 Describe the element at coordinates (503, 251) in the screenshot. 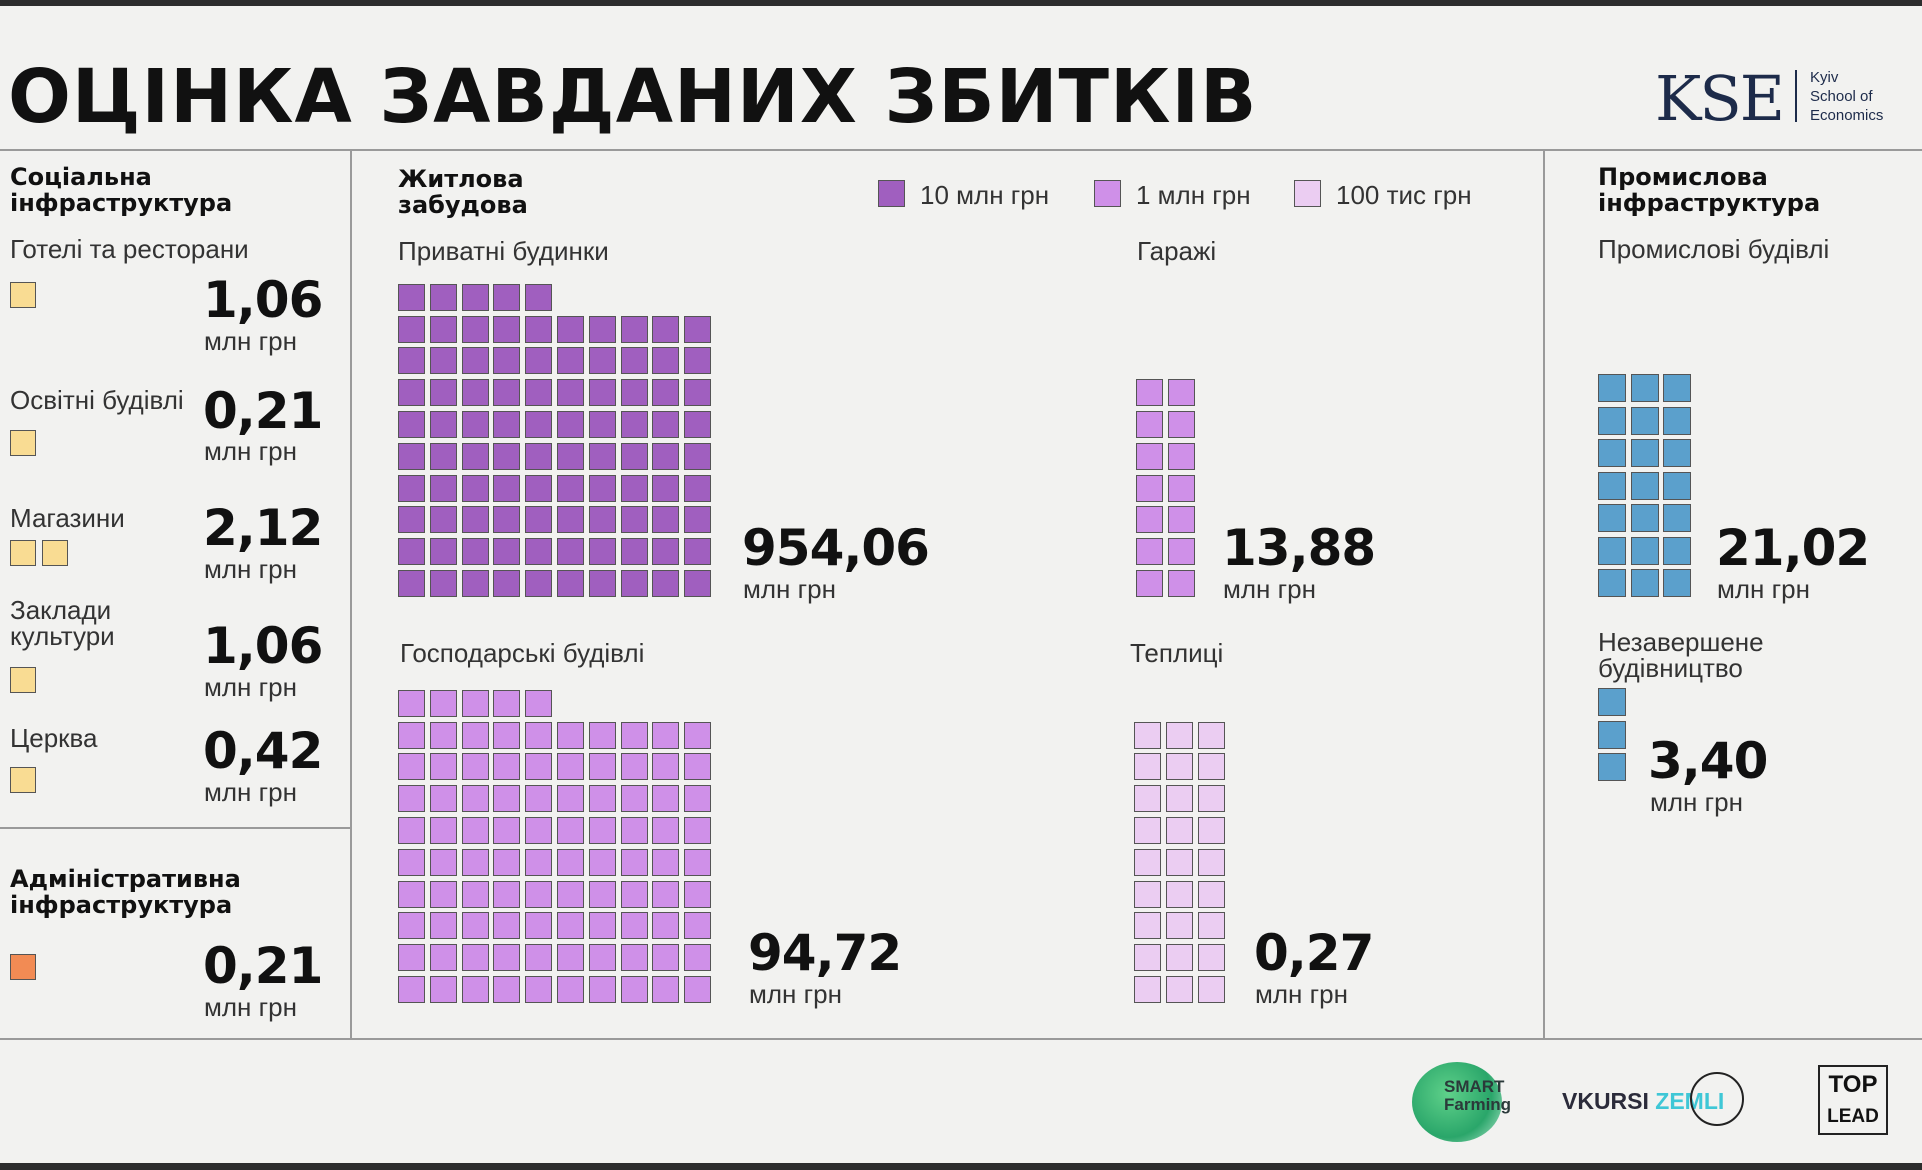

I see `category-label: Приватні будинки` at that location.